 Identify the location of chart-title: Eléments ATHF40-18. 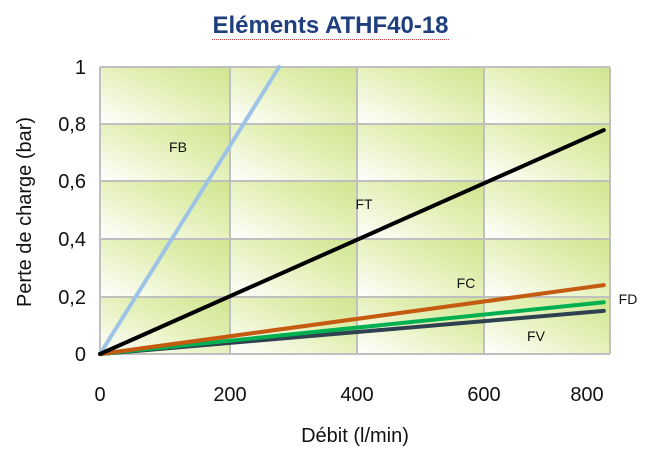
(330, 26).